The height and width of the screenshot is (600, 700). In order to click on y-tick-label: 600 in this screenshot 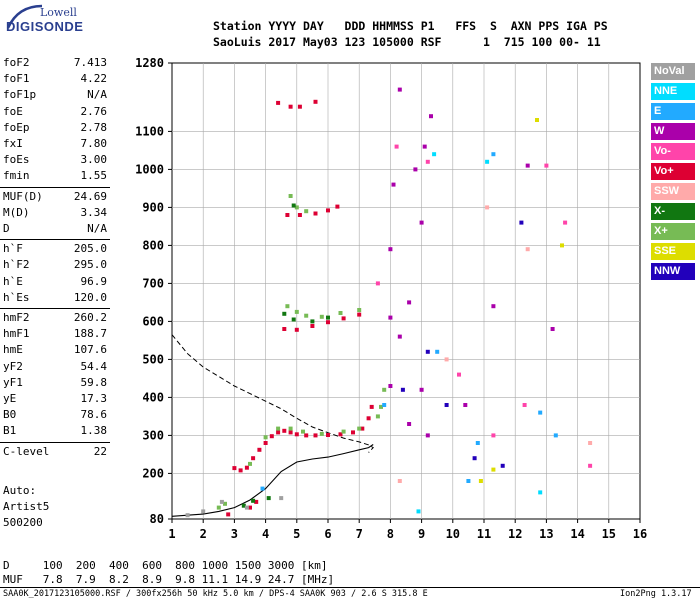, I will do `click(153, 321)`.